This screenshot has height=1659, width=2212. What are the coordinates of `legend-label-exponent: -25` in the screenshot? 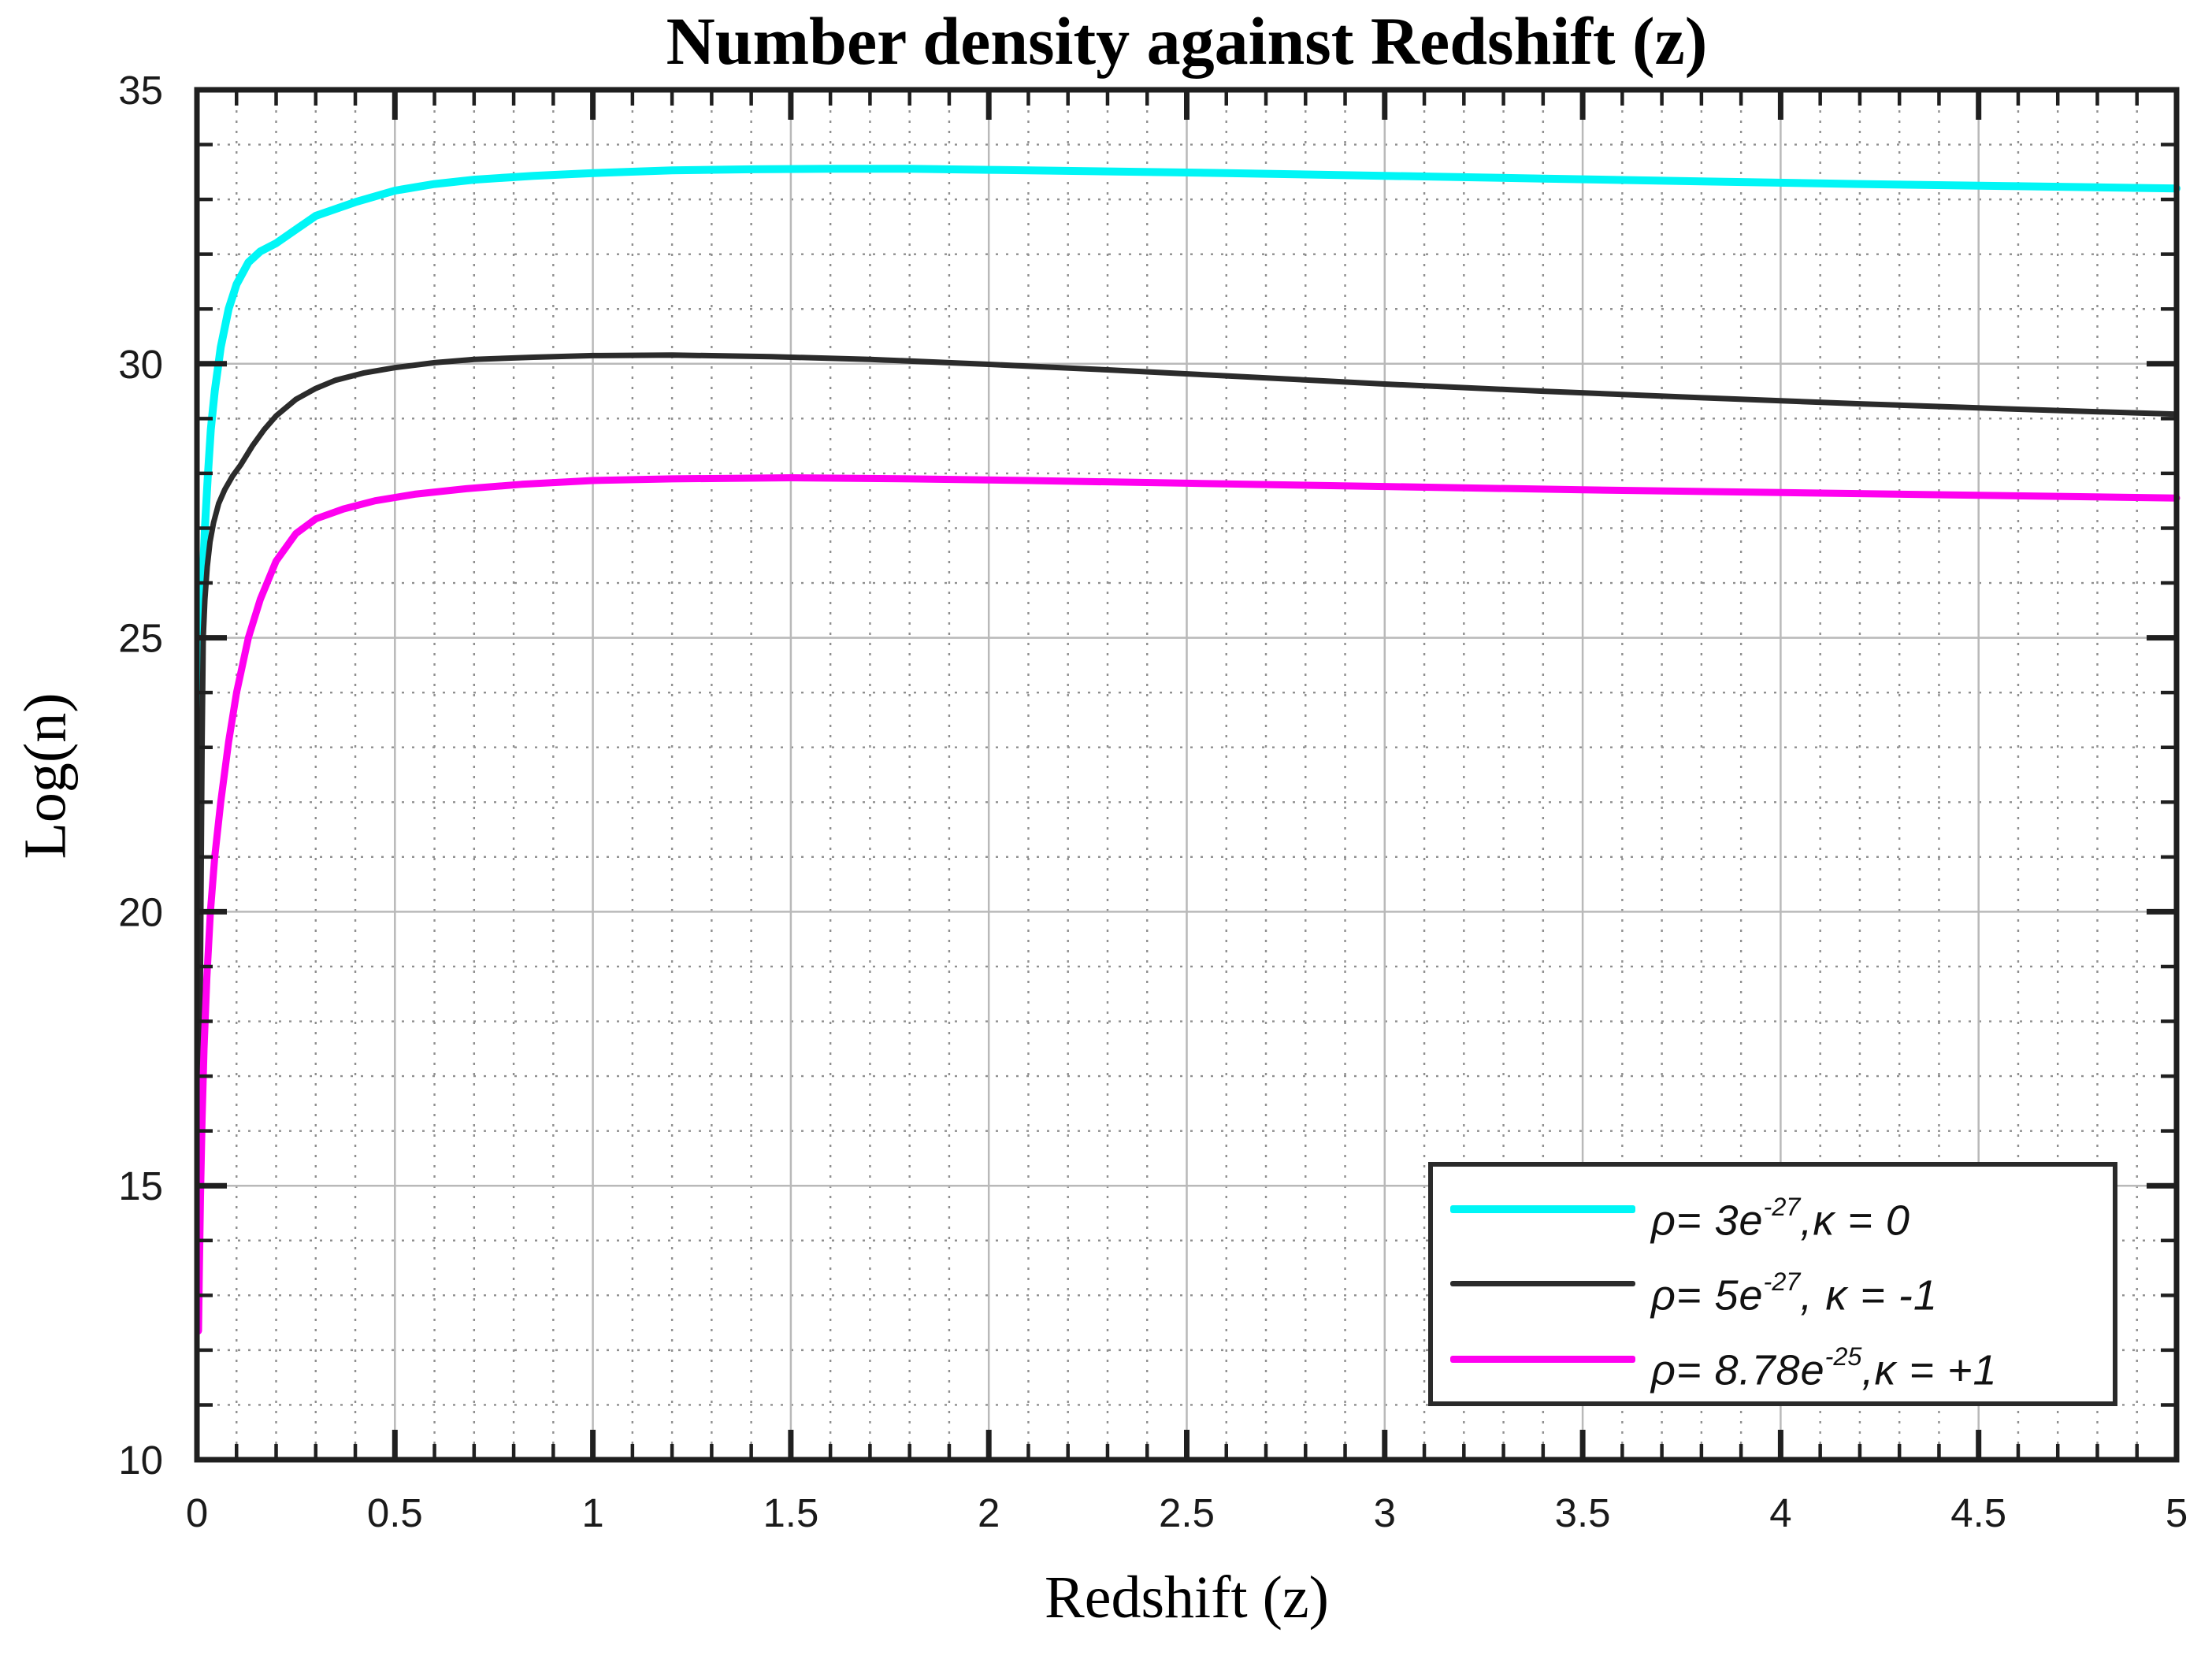 It's located at (1843, 1356).